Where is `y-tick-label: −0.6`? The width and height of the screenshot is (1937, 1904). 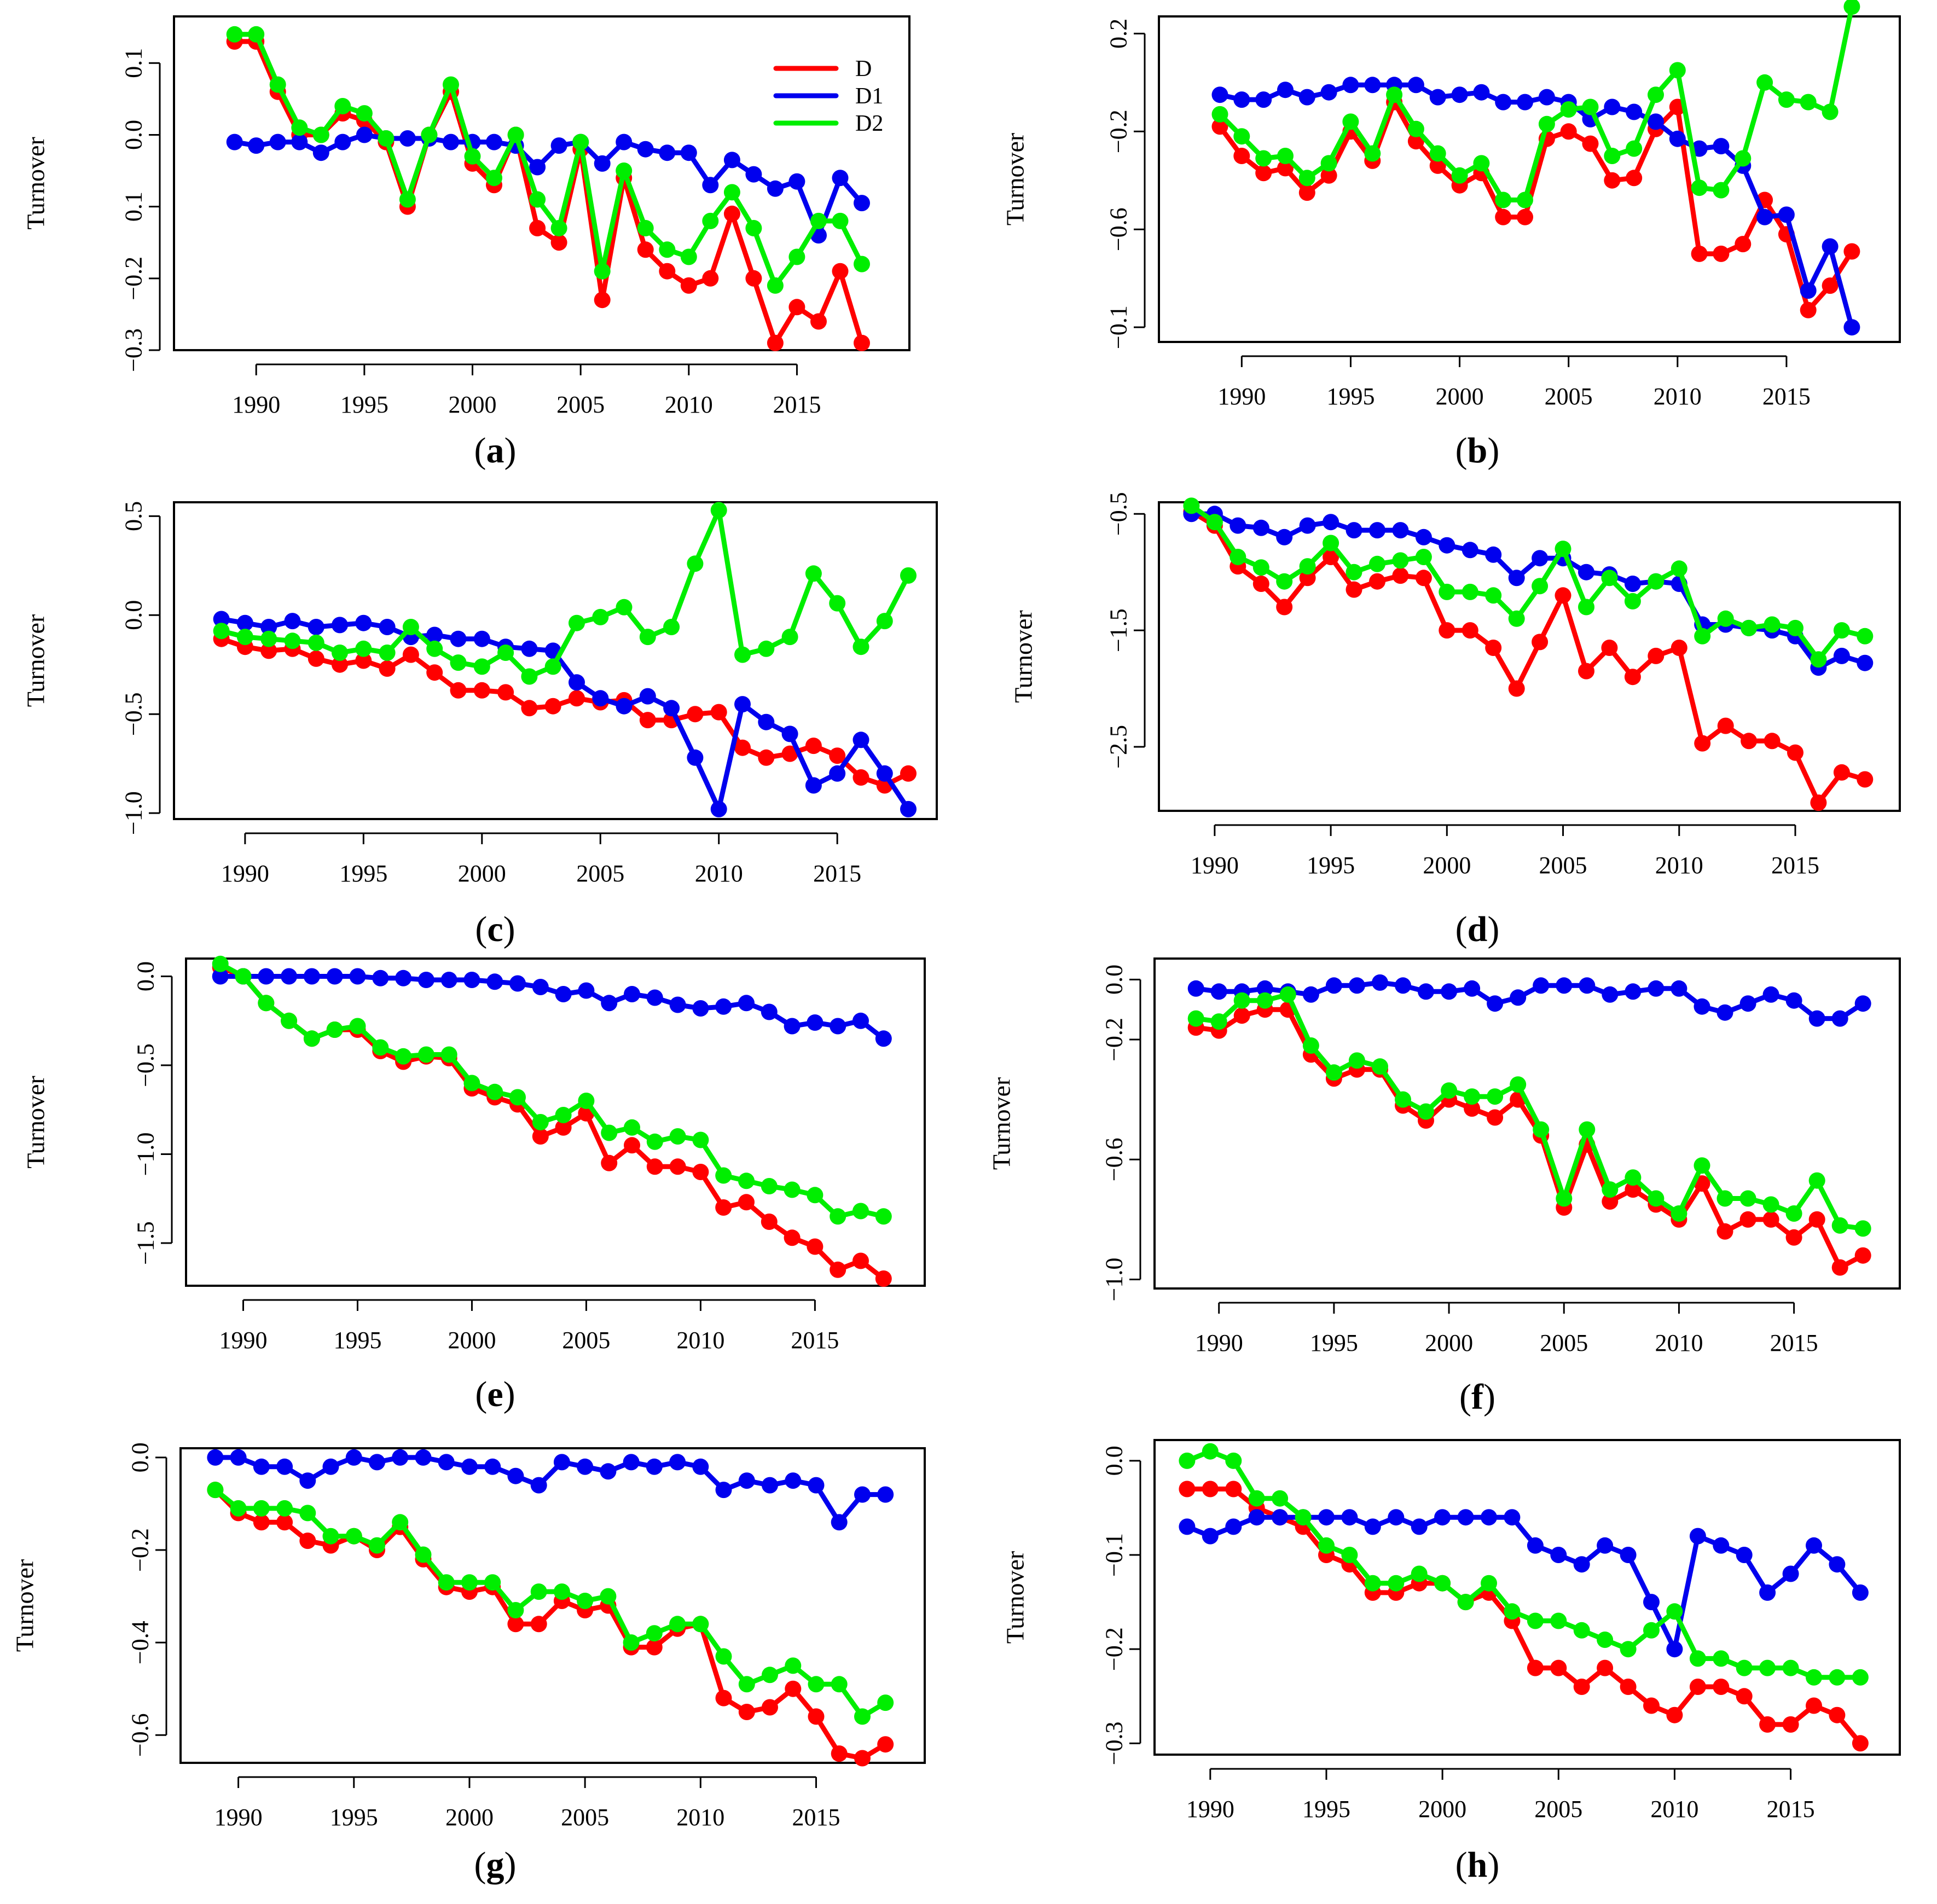 y-tick-label: −0.6 is located at coordinates (1118, 229).